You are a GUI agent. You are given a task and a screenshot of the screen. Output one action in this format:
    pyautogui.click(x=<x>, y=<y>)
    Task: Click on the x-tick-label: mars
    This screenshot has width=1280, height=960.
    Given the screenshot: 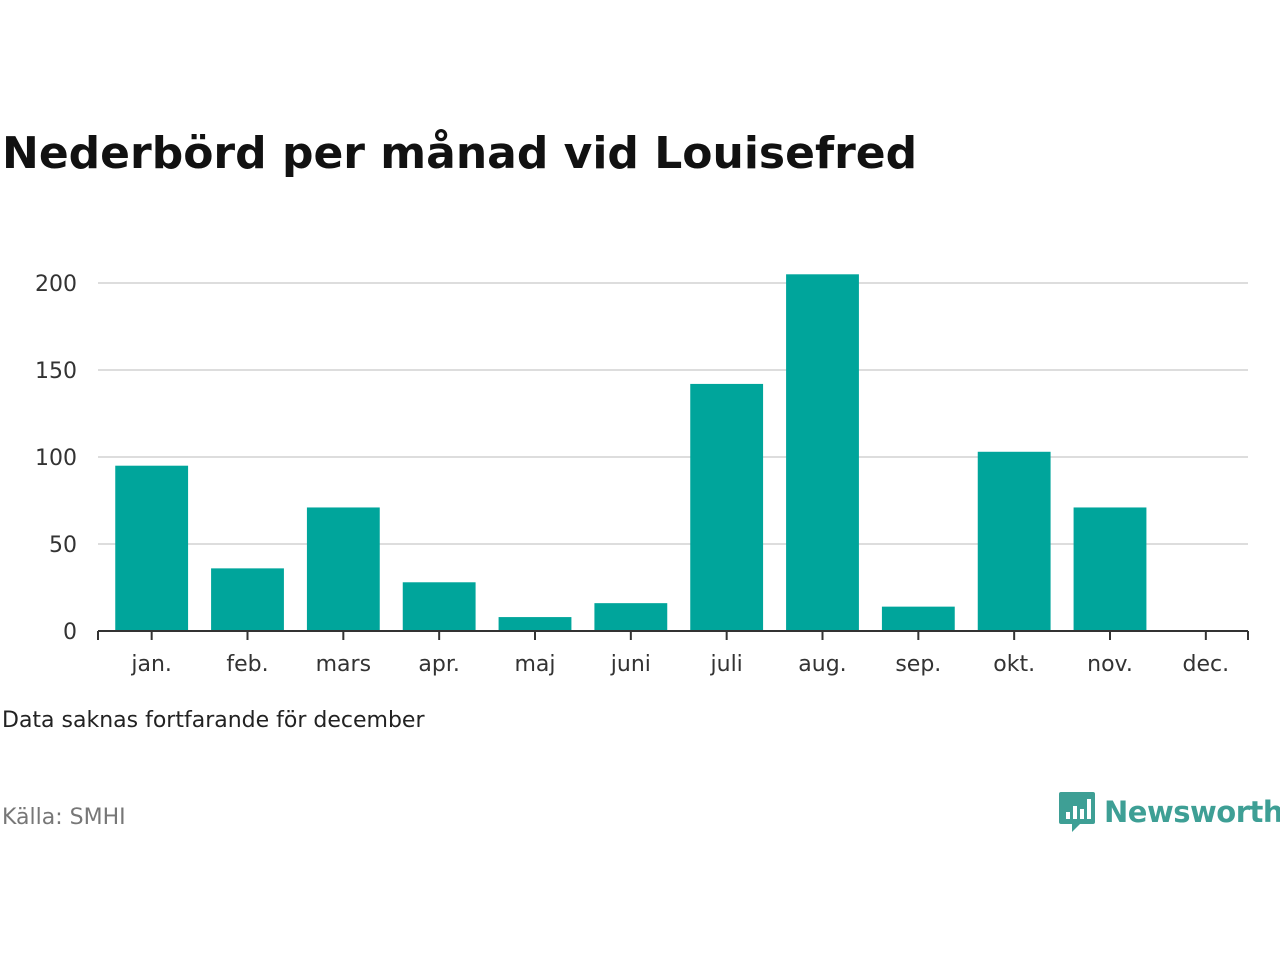 What is the action you would take?
    pyautogui.click(x=343, y=664)
    